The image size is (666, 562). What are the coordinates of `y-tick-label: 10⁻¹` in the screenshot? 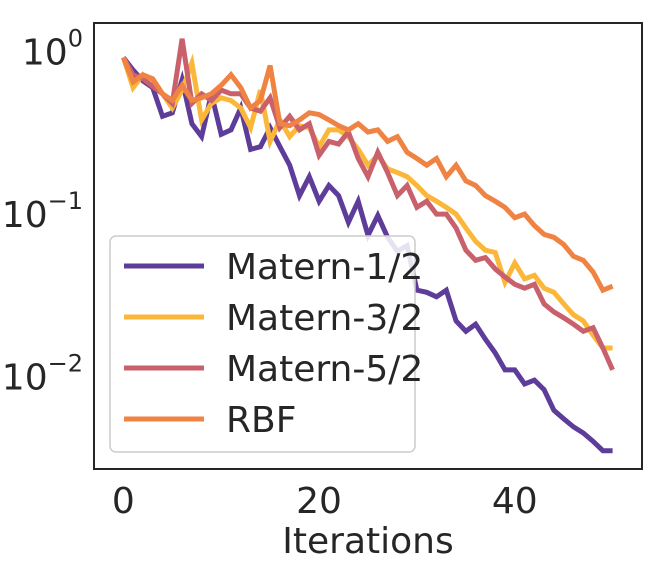 It's located at (42, 211).